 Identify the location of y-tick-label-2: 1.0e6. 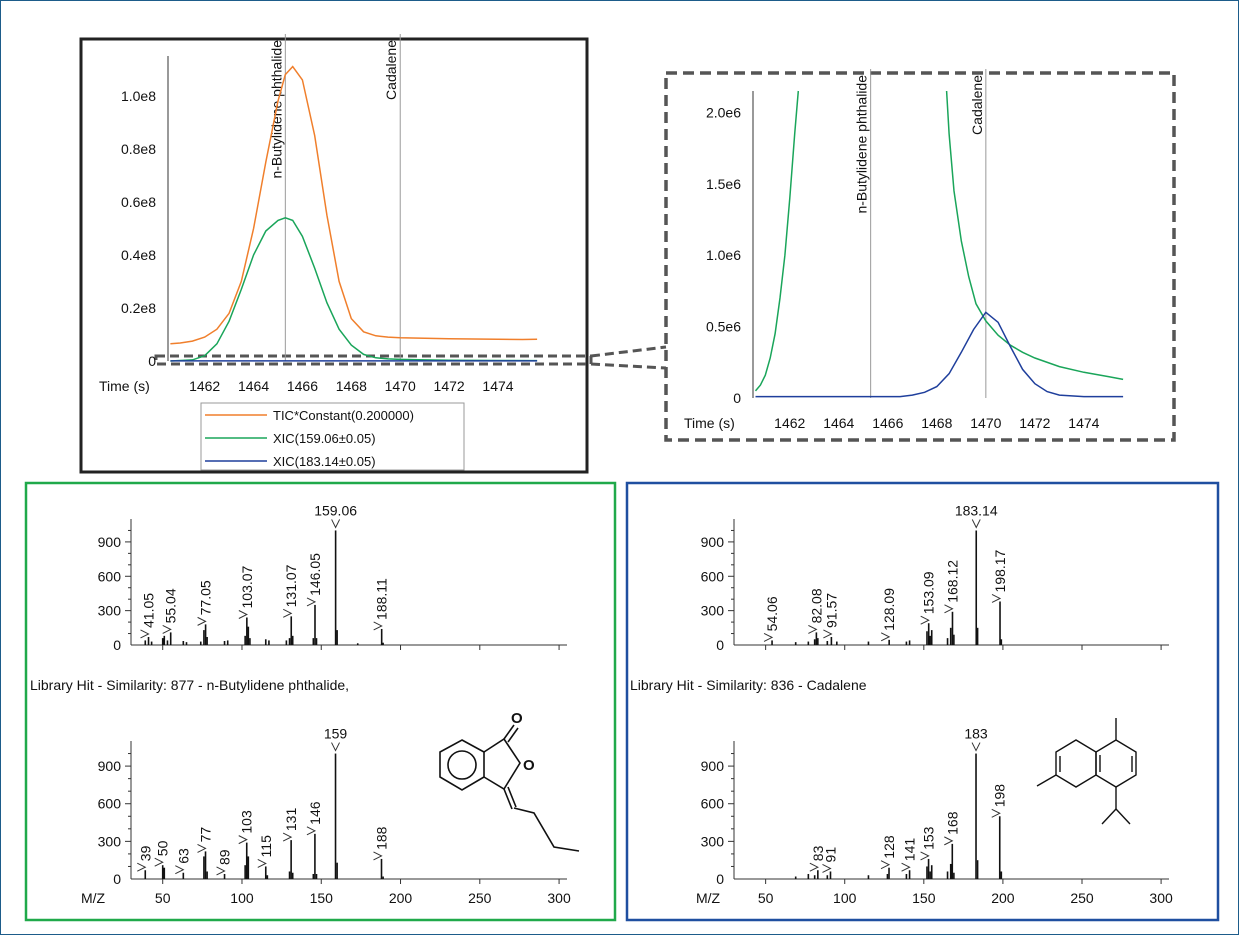
(723, 255).